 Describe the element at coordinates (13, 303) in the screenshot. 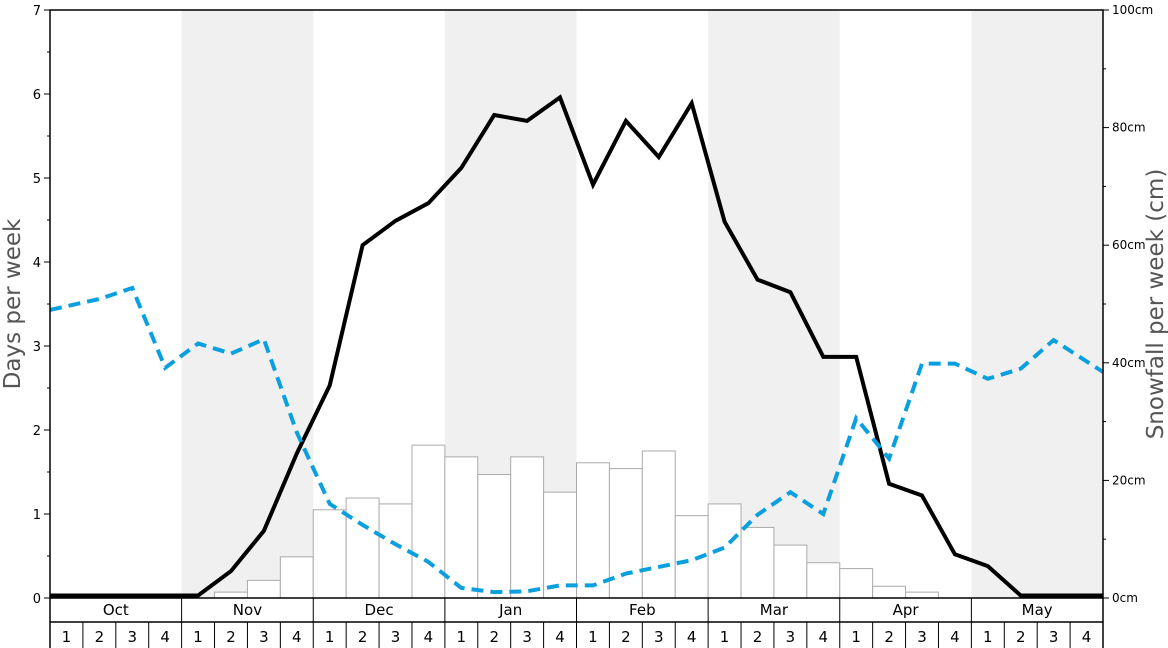

I see `y-axis-title: Days per week` at that location.